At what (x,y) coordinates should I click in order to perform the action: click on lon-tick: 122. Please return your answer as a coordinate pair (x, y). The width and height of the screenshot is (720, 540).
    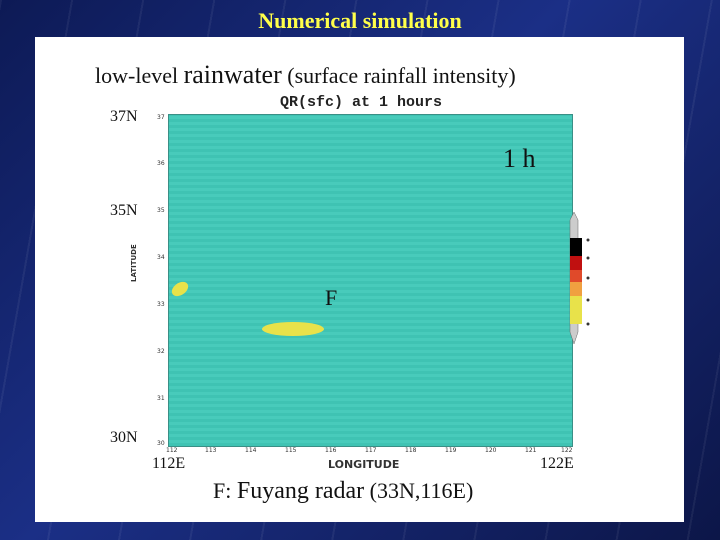
    Looking at the image, I should click on (567, 450).